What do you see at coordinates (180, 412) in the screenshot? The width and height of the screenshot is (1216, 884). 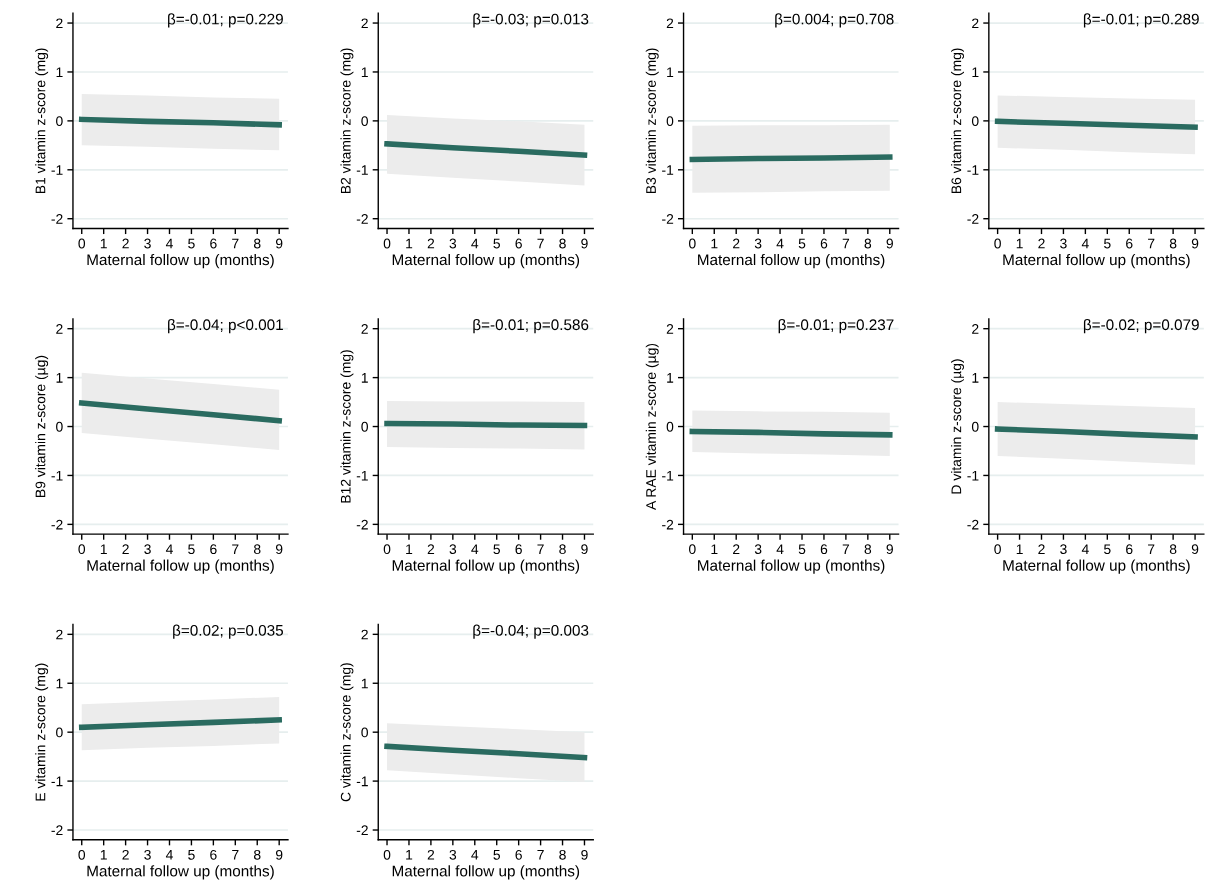 I see `line-series` at bounding box center [180, 412].